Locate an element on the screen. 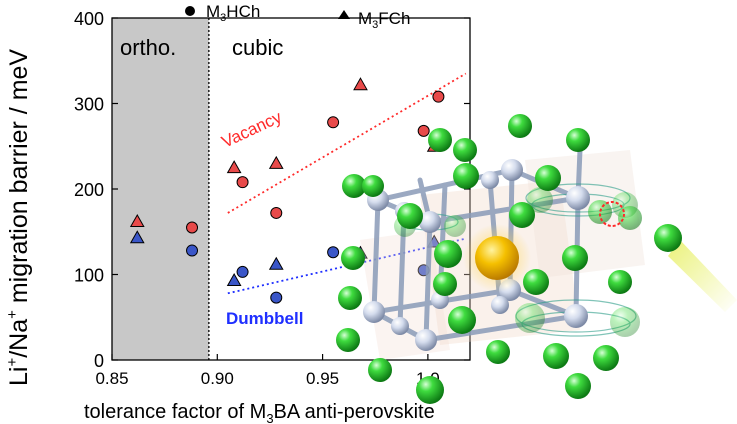  region-label-cubic: cubic is located at coordinates (257, 47).